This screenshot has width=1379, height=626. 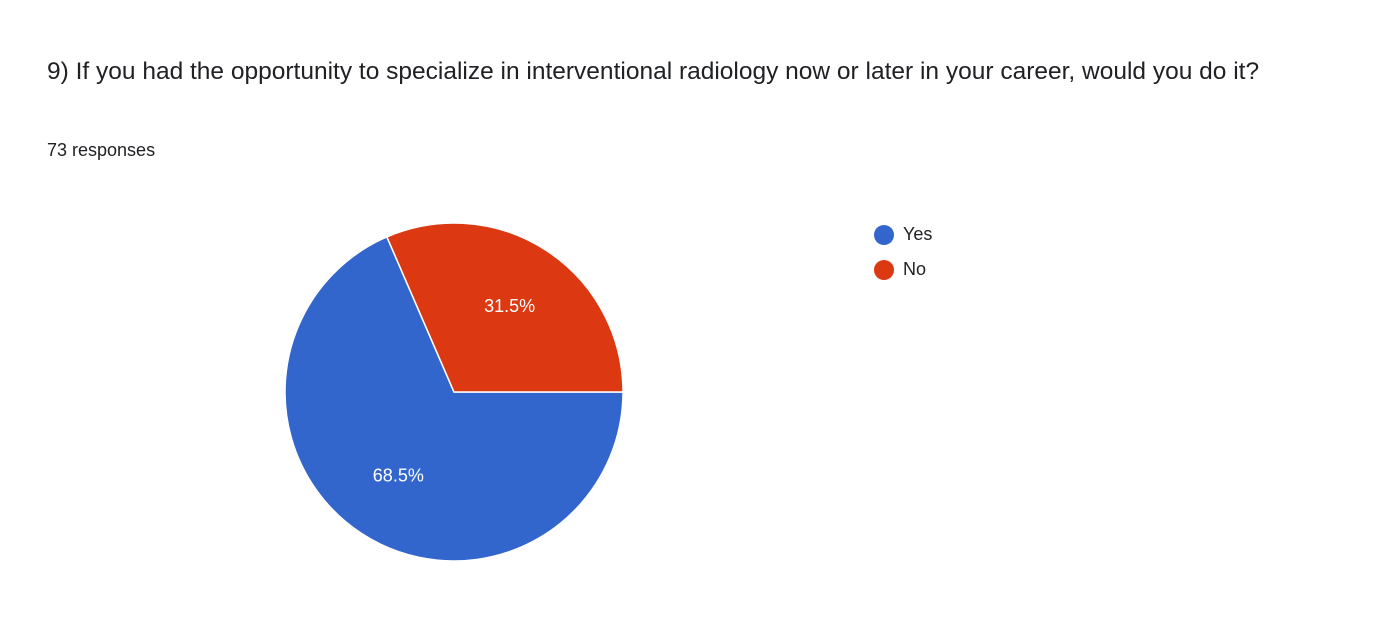 I want to click on legend-label: No, so click(x=914, y=269).